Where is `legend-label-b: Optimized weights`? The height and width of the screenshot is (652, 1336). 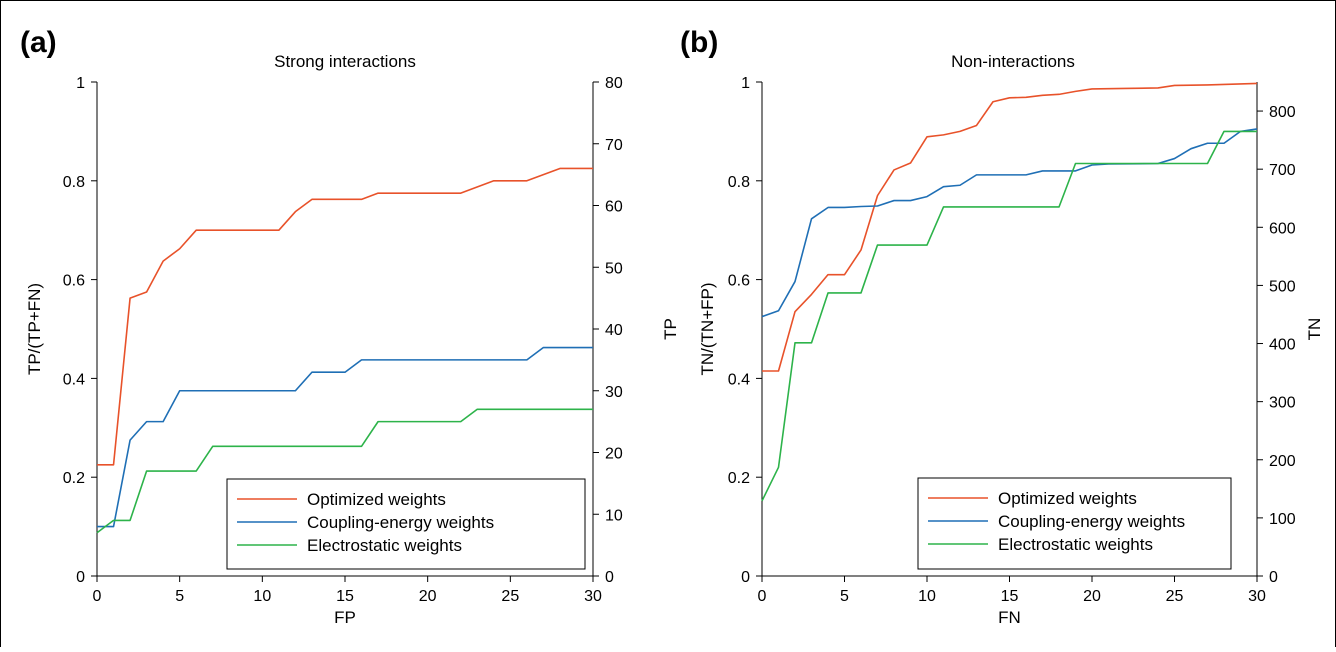
legend-label-b: Optimized weights is located at coordinates (1067, 498).